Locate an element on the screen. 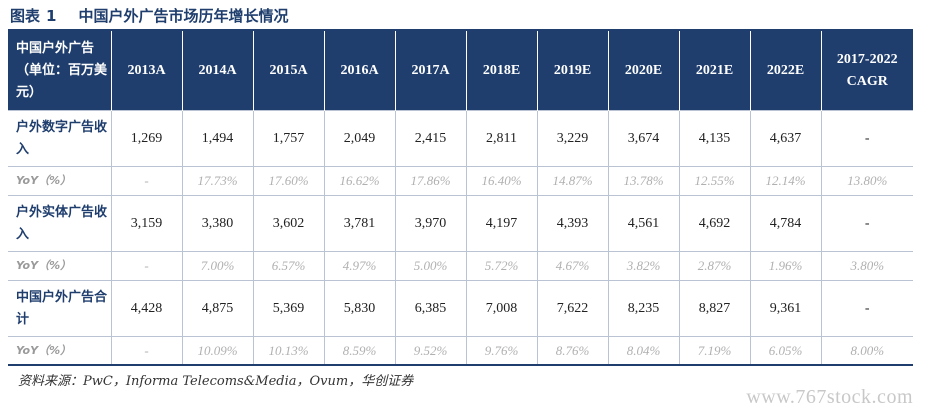  caption-title: 中国户外广告市场历年增长情况 is located at coordinates (183, 16).